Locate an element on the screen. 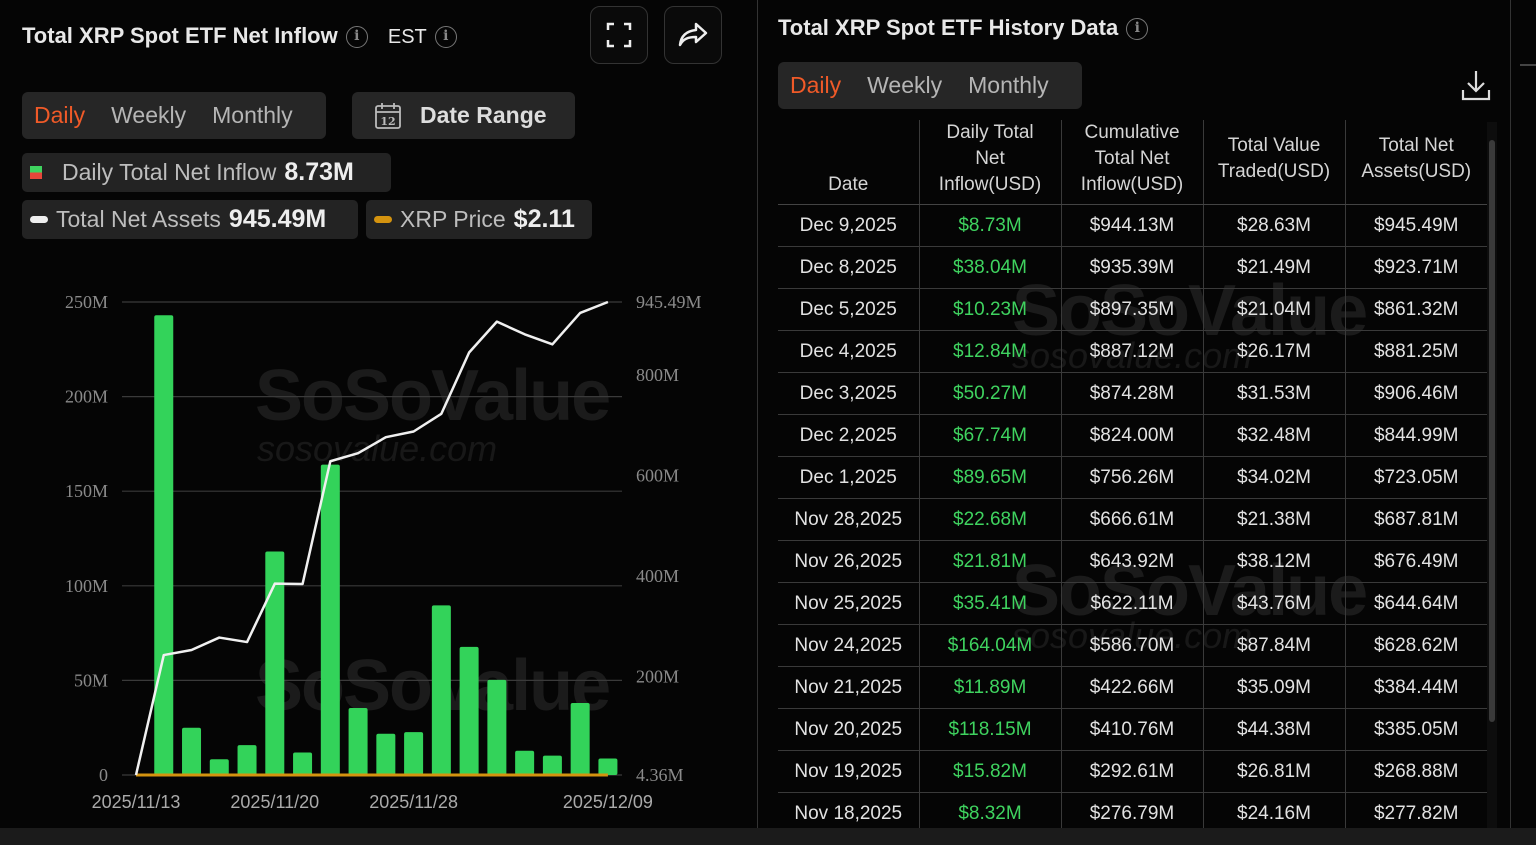 The height and width of the screenshot is (845, 1536). col-cumulative-inflow: Cumulative Total Net Inflow(USD) is located at coordinates (1132, 162).